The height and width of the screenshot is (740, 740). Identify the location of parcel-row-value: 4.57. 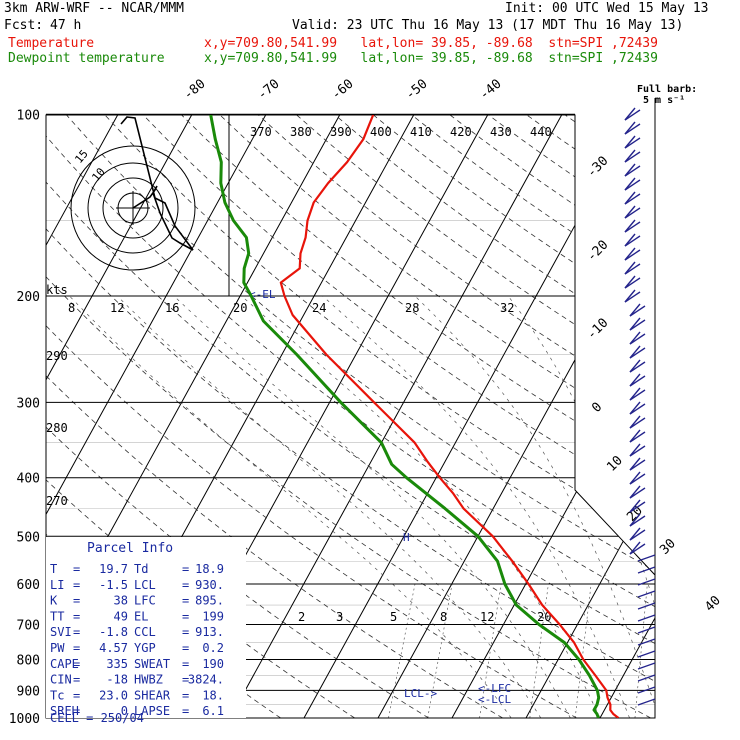
(113, 648).